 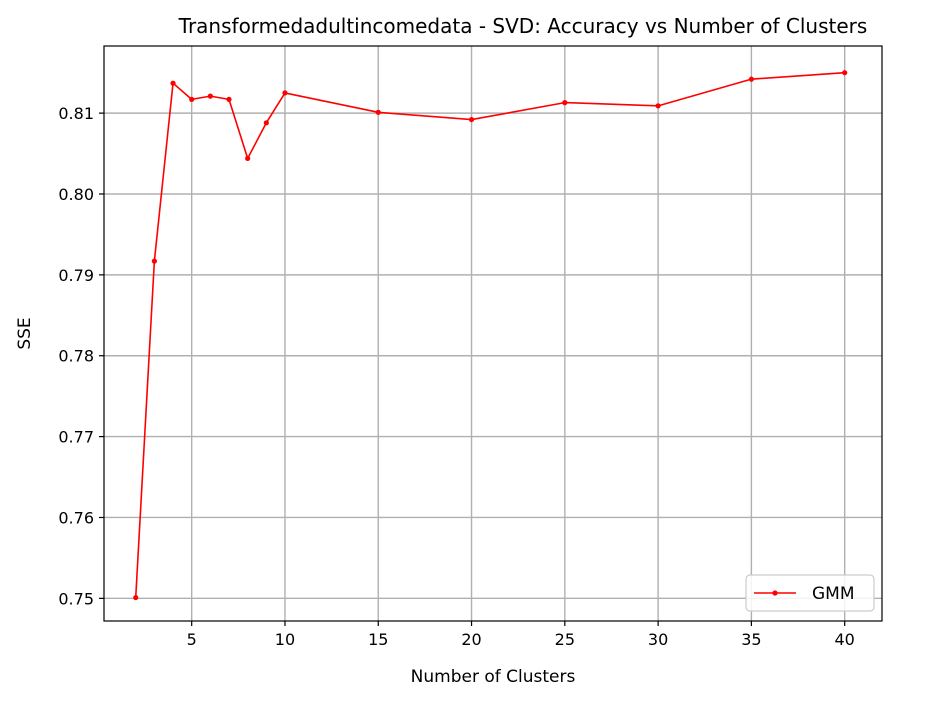 I want to click on legend-marker, so click(x=775, y=593).